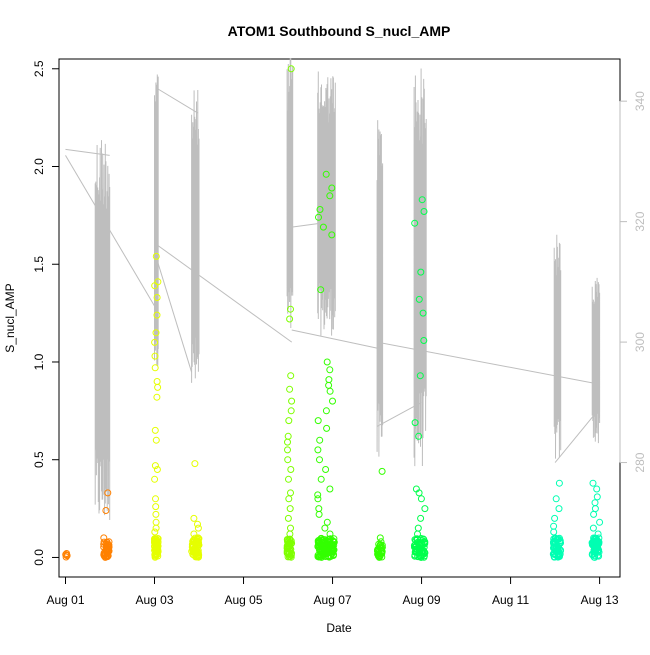  Describe the element at coordinates (633, 282) in the screenshot. I see `right-axis-layer: 280 300 320 340` at that location.